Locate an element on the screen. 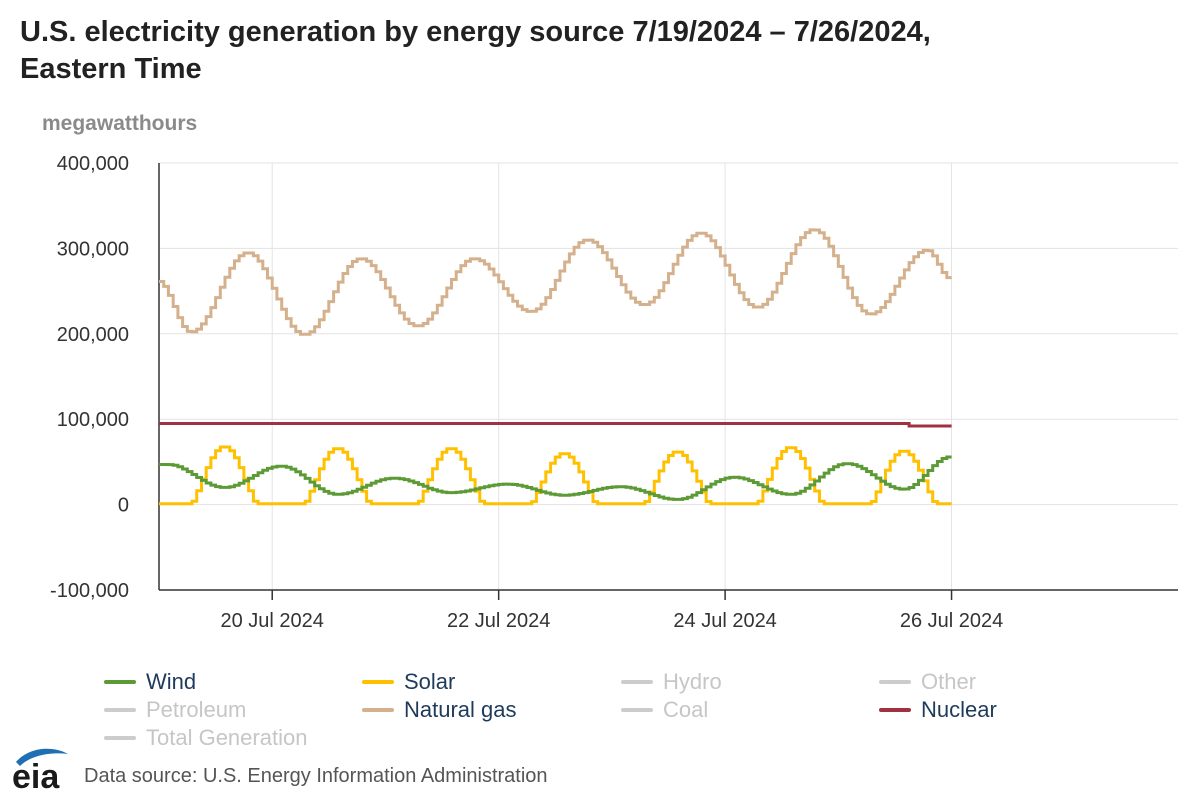 The width and height of the screenshot is (1200, 800). x-tick-label: 26 Jul 2024 is located at coordinates (951, 621).